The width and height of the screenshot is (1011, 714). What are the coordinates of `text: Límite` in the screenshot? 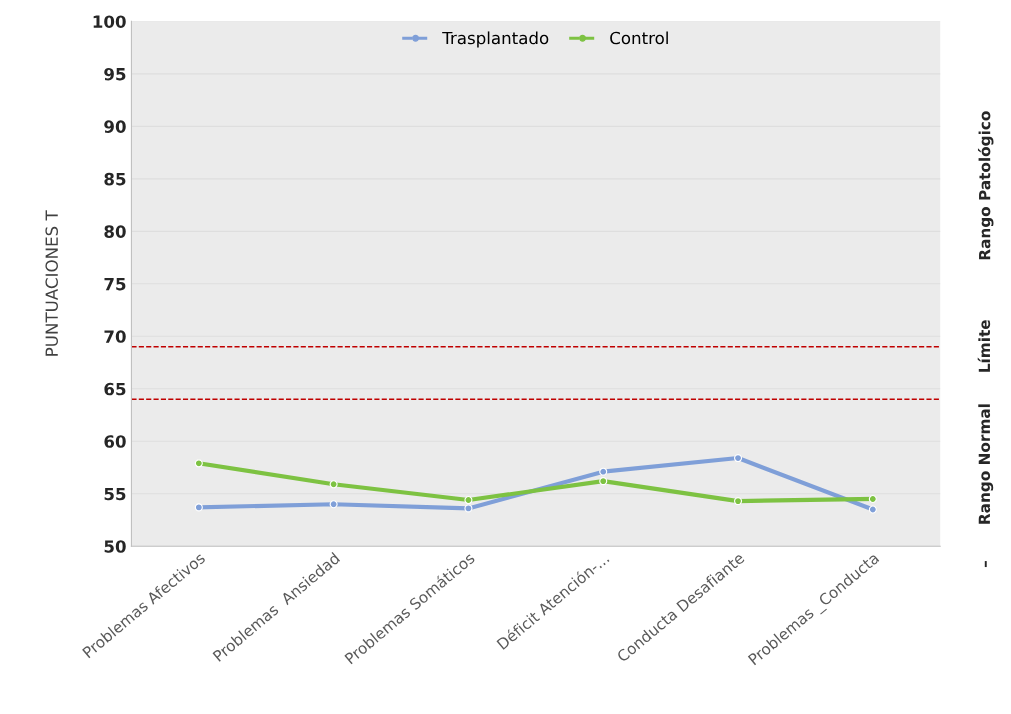 It's located at (984, 346).